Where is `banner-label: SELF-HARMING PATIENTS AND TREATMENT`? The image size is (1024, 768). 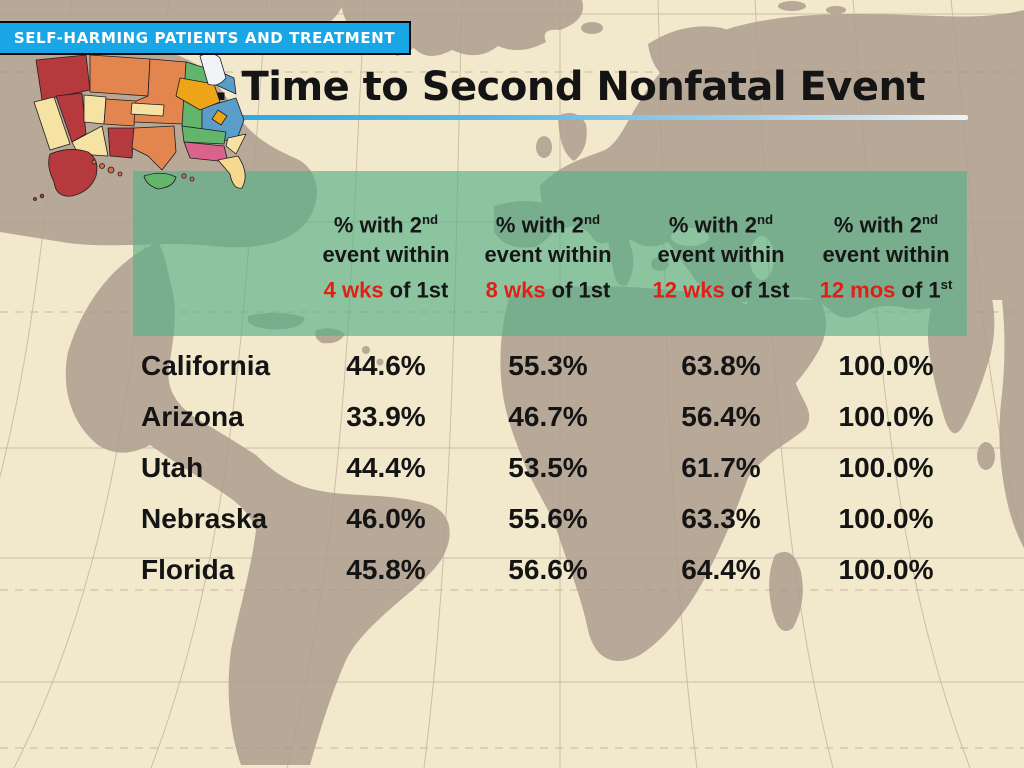
banner-label: SELF-HARMING PATIENTS AND TREATMENT is located at coordinates (204, 38).